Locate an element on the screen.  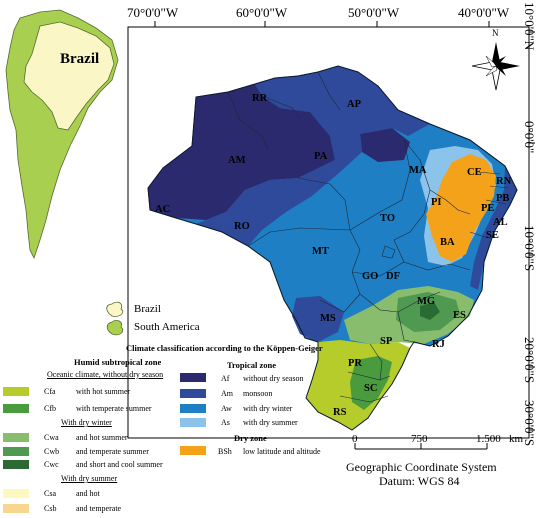
code-aw: Aw is located at coordinates (226, 408).